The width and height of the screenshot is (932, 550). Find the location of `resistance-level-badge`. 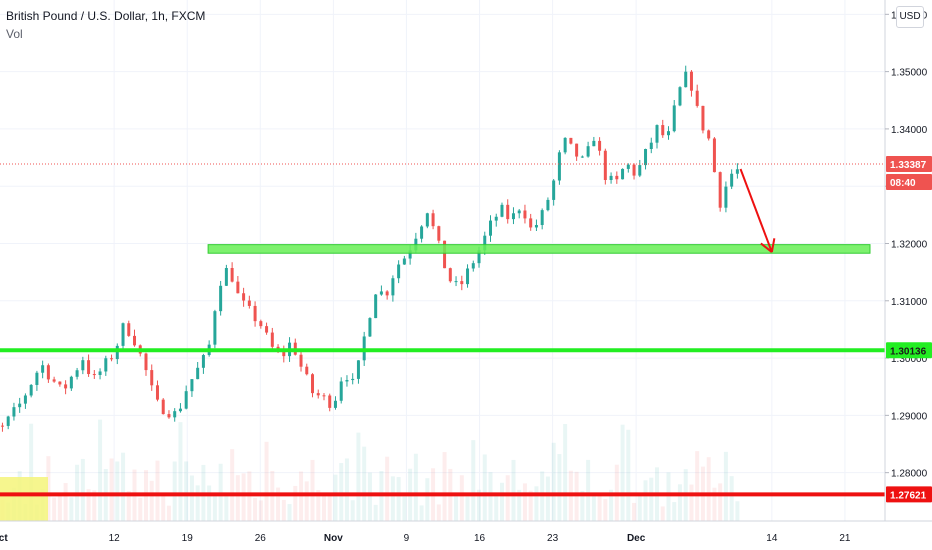

resistance-level-badge is located at coordinates (909, 494).